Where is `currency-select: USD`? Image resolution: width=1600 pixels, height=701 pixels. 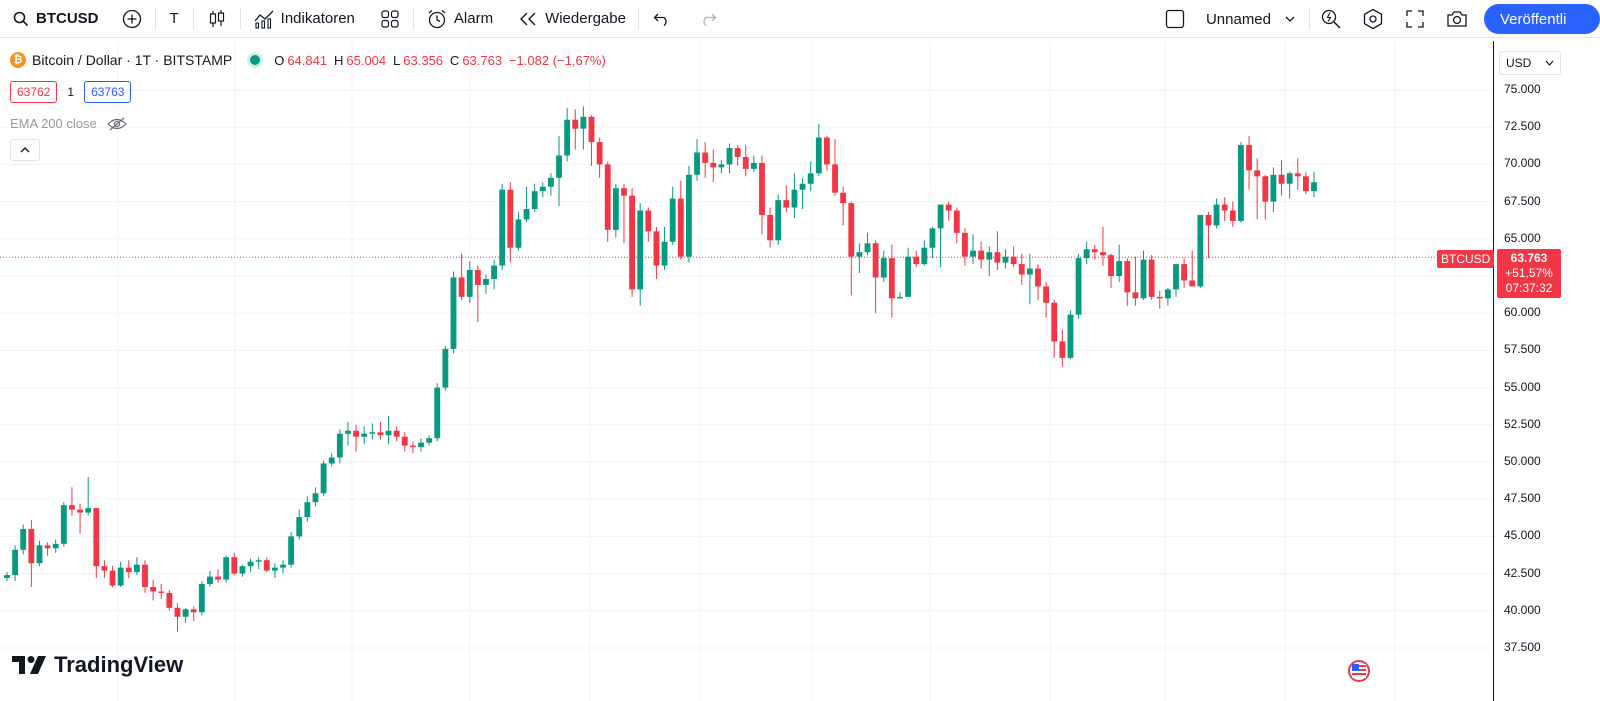
currency-select: USD is located at coordinates (1530, 63).